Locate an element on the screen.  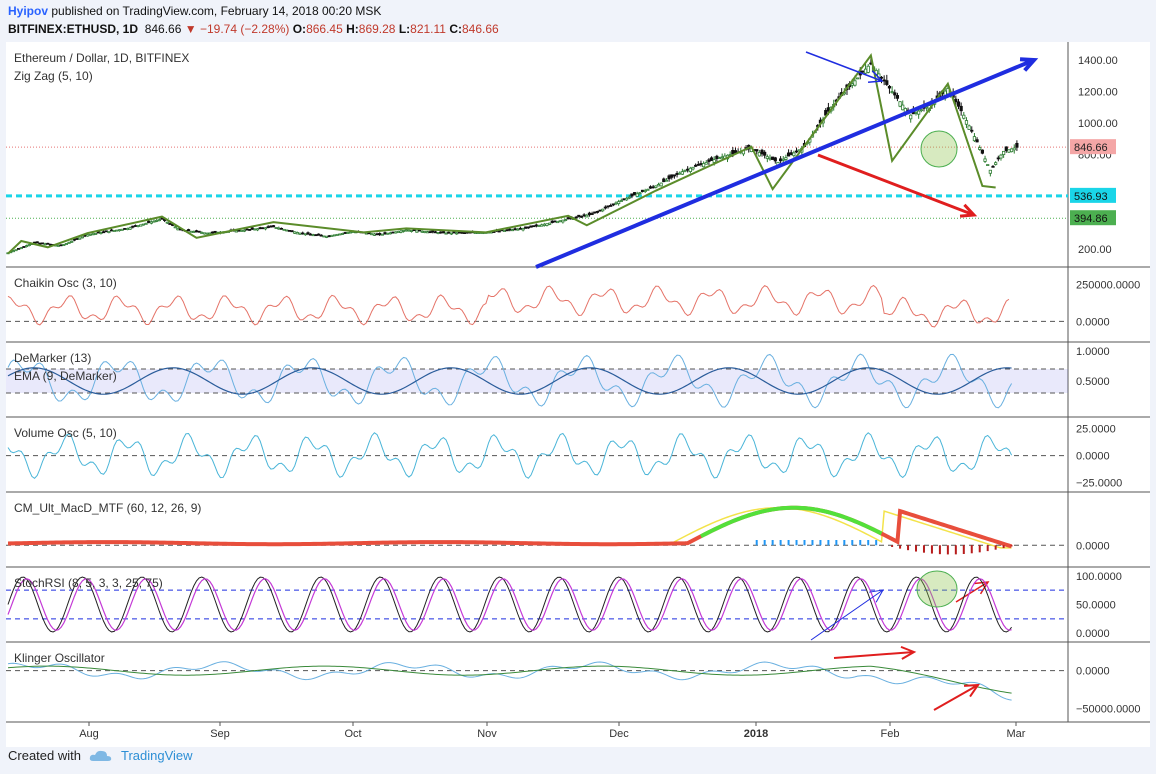
x-axis-tick-label: Oct is located at coordinates (352, 734).